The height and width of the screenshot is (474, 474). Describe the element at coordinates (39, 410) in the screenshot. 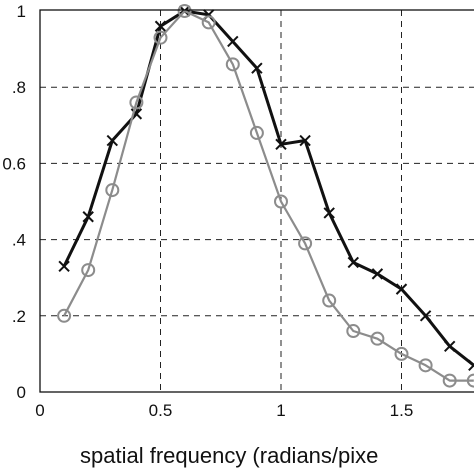

I see `x-tick-label: 0` at that location.